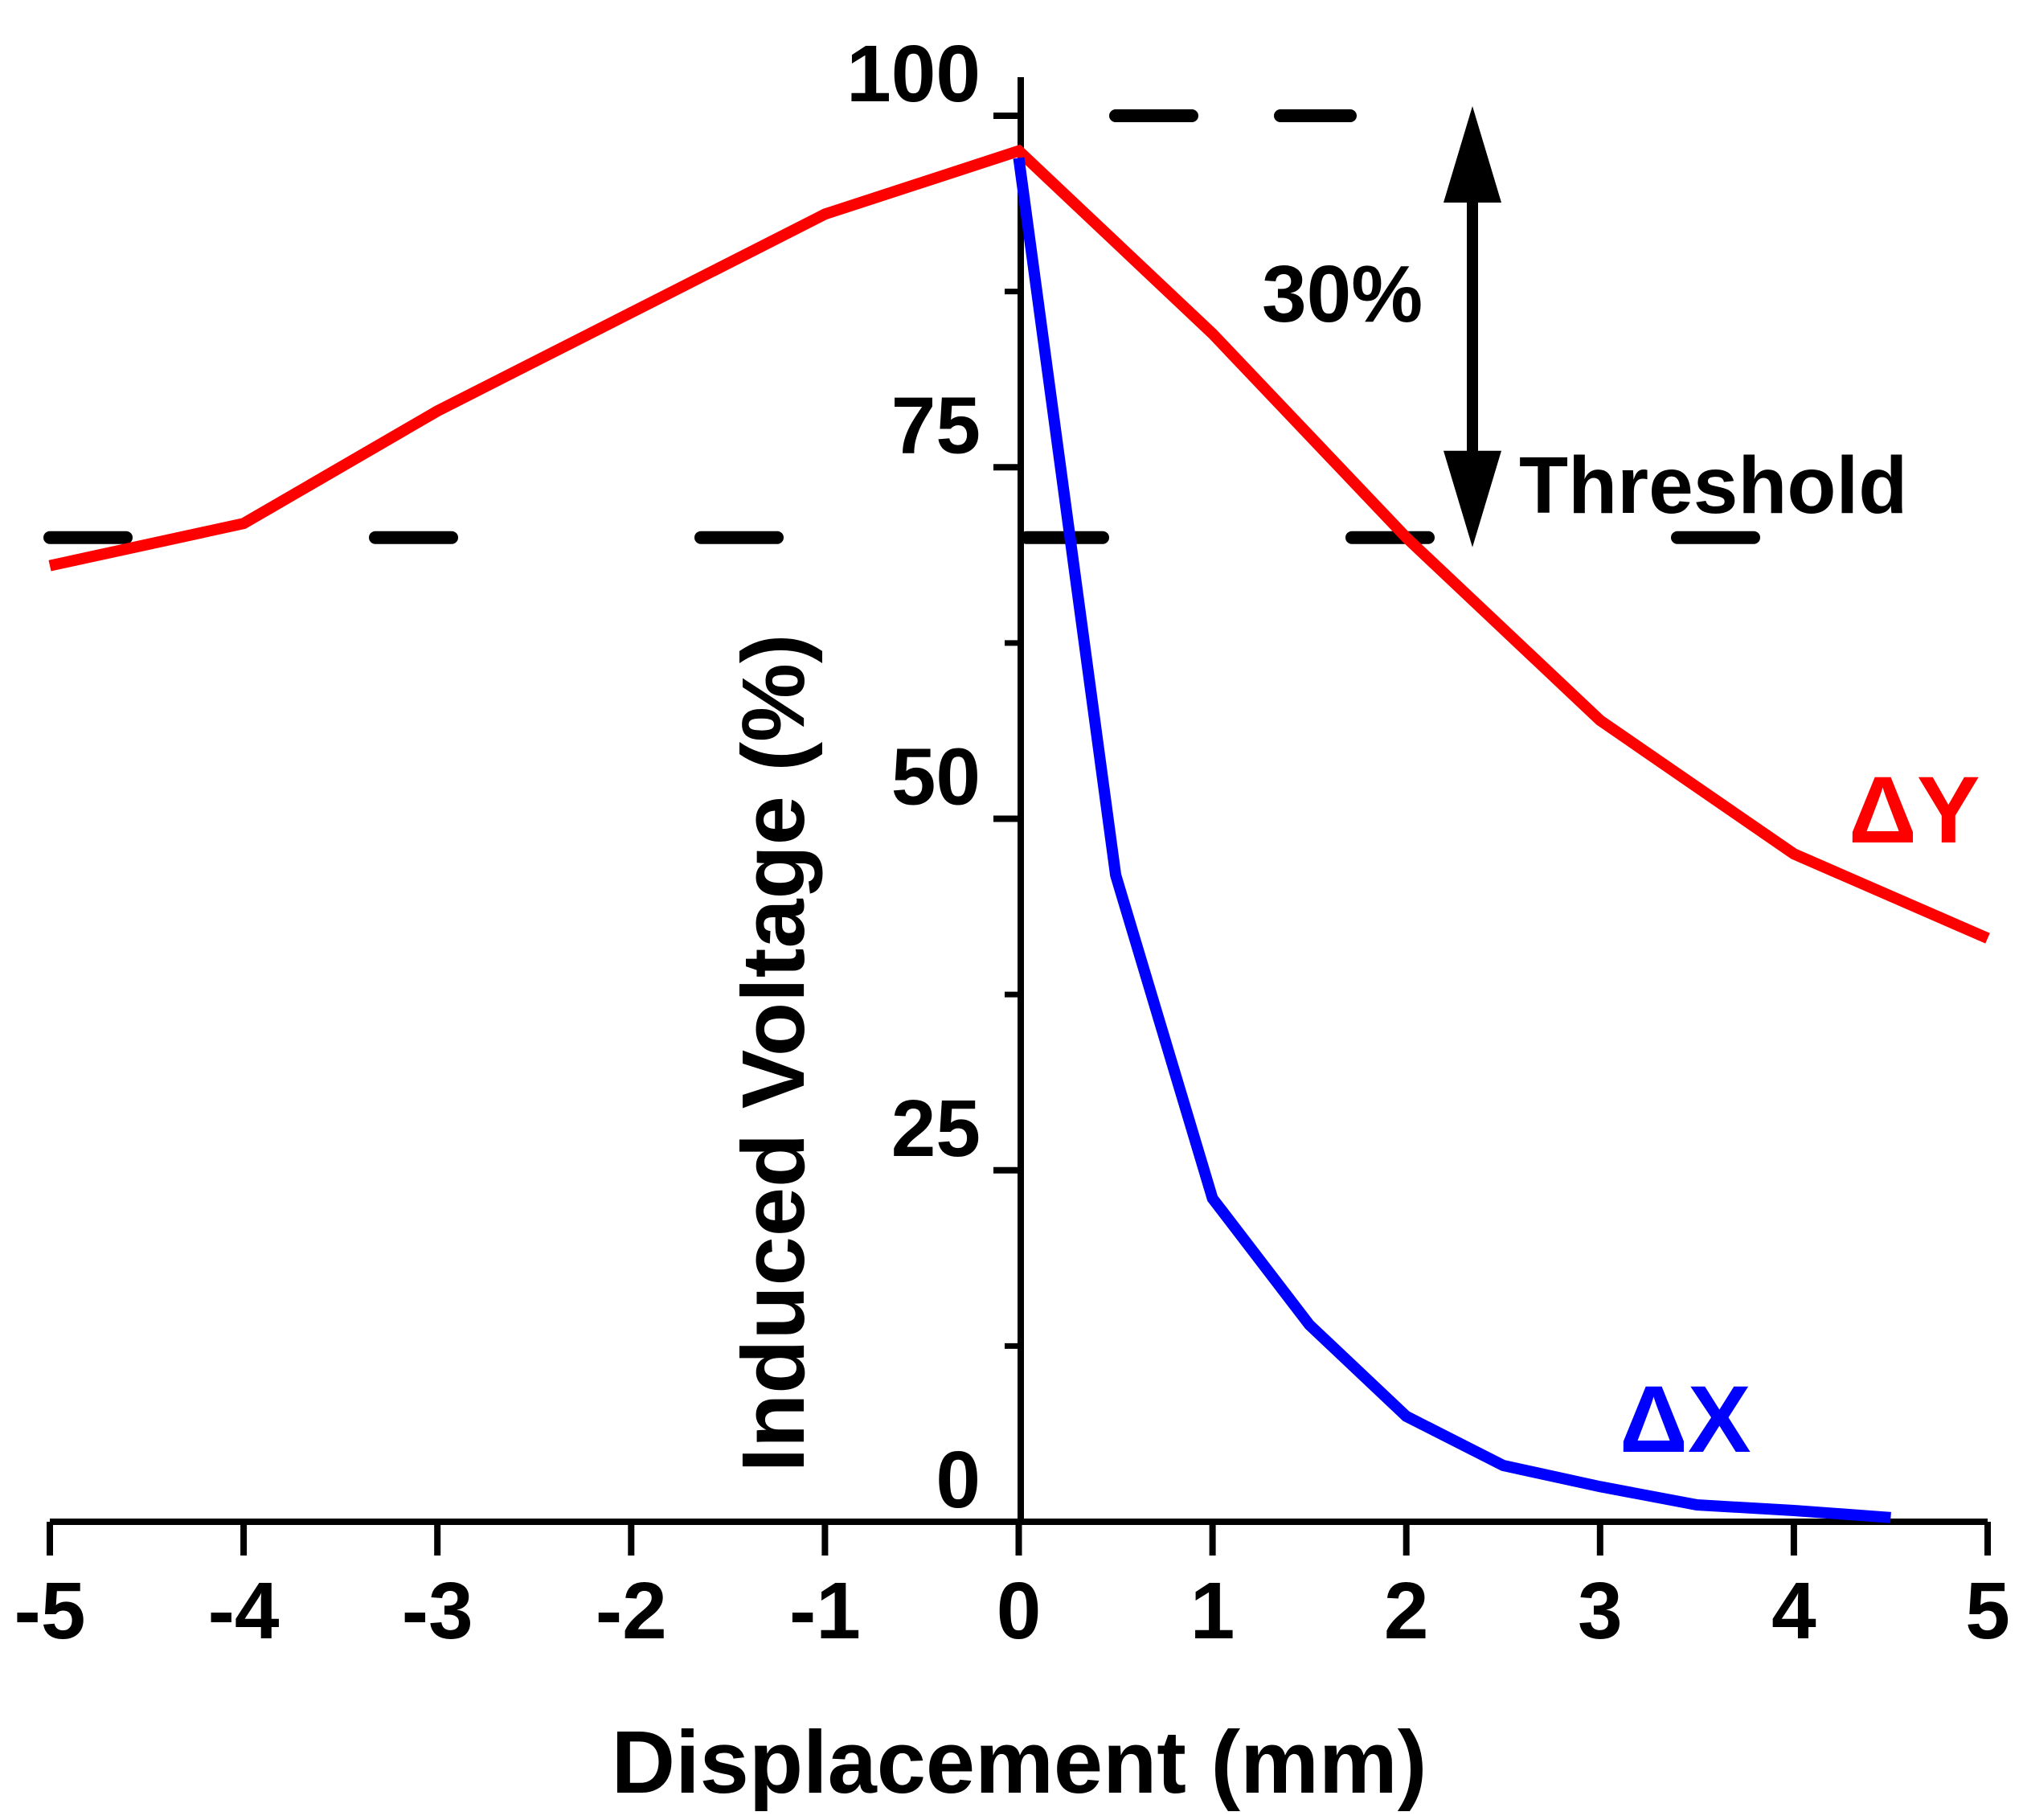 This screenshot has height=1820, width=2023. What do you see at coordinates (773, 1052) in the screenshot?
I see `y-axis-title: Induced Voltage (%)` at bounding box center [773, 1052].